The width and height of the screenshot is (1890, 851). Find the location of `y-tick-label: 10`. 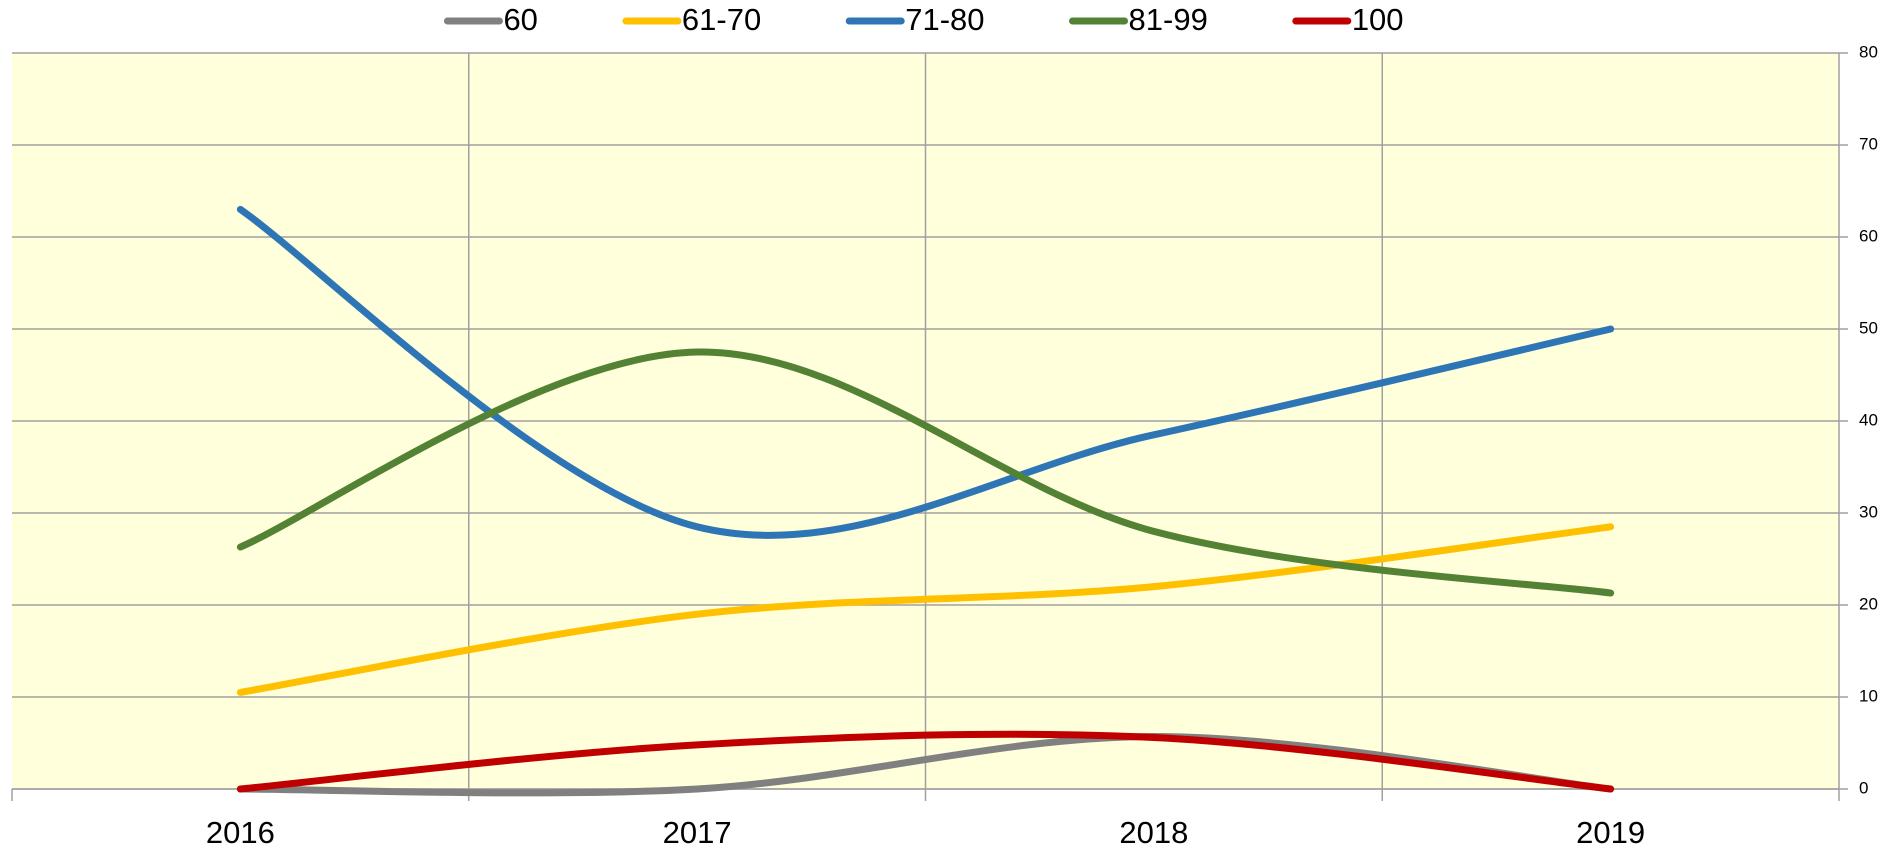

y-tick-label: 10 is located at coordinates (1868, 695).